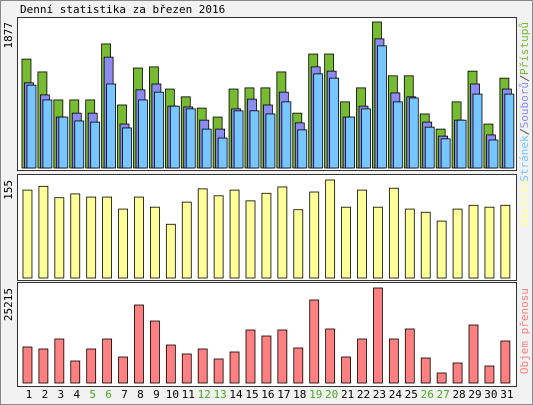 The image size is (533, 405). What do you see at coordinates (204, 394) in the screenshot?
I see `x-tick-label: 12` at bounding box center [204, 394].